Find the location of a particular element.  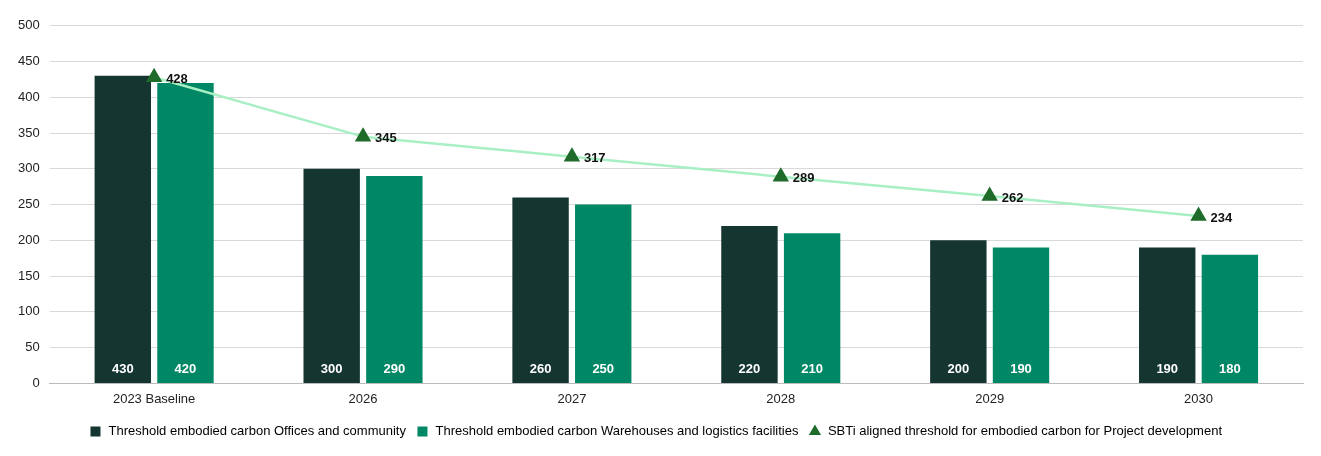

legend-label: SBTi aligned threshold for embodied carbon for Project development is located at coordinates (1025, 431).